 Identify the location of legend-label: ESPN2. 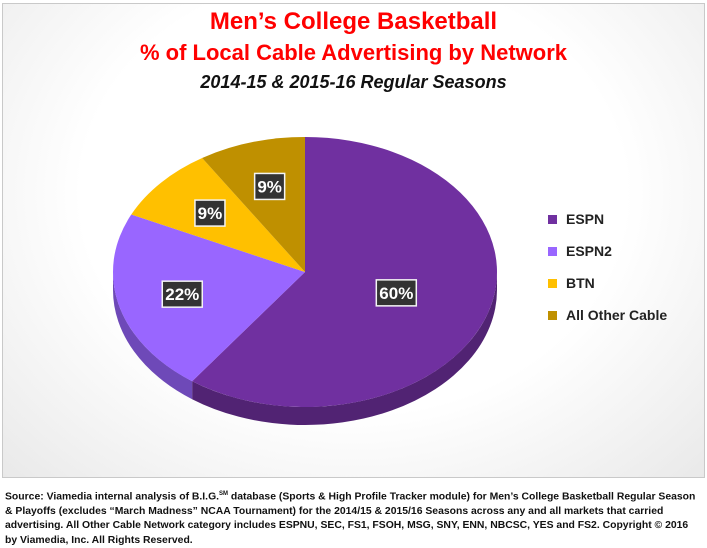
(589, 251).